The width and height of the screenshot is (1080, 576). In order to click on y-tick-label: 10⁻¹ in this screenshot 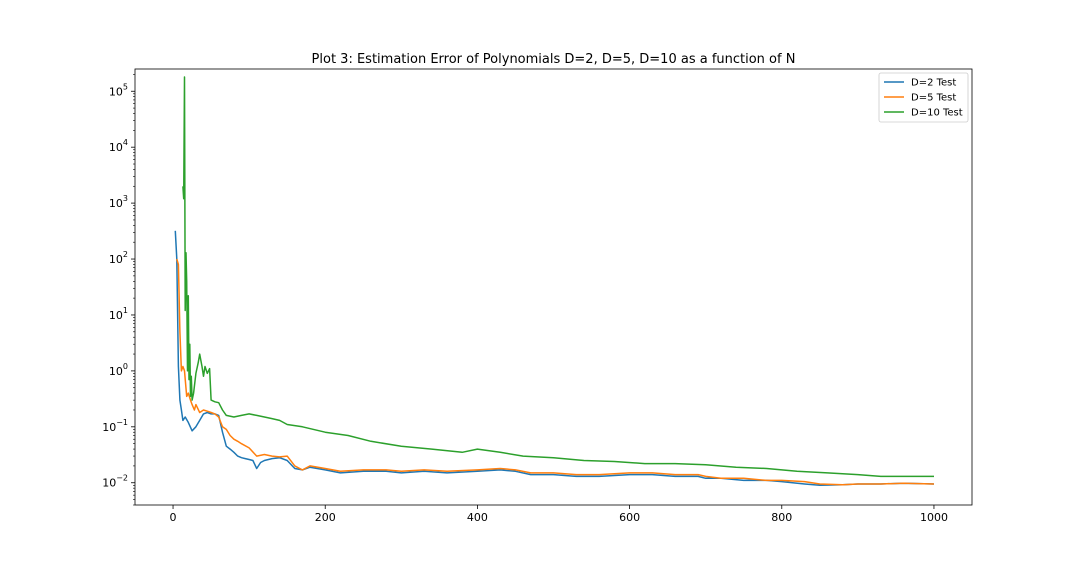, I will do `click(115, 426)`.